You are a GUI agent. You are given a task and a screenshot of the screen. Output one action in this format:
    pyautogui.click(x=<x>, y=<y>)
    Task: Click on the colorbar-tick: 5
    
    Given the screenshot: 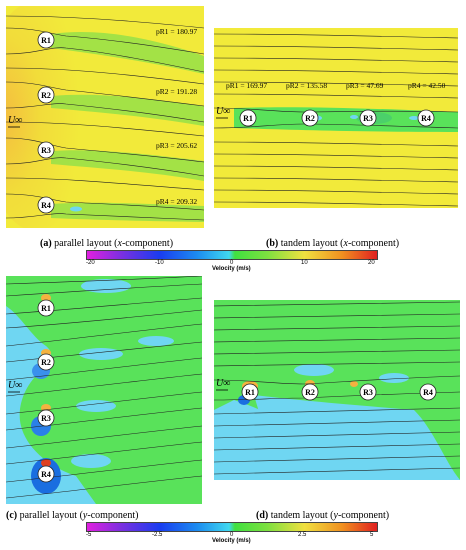 What is the action you would take?
    pyautogui.click(x=372, y=535)
    